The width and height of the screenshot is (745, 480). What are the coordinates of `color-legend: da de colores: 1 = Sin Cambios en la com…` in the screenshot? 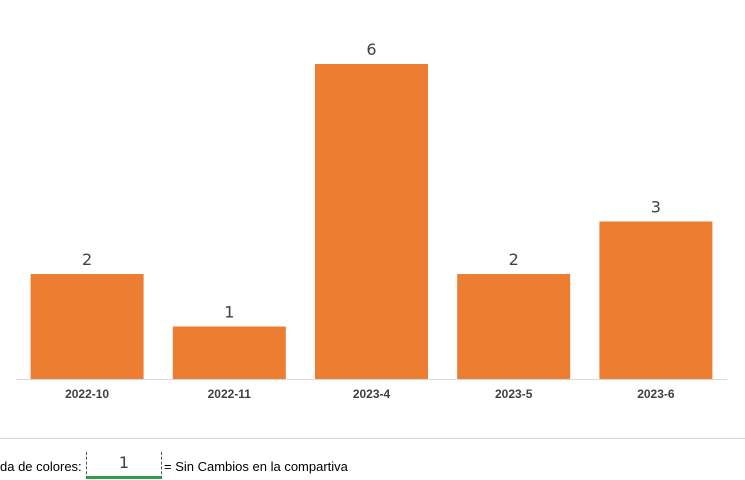 It's located at (372, 466).